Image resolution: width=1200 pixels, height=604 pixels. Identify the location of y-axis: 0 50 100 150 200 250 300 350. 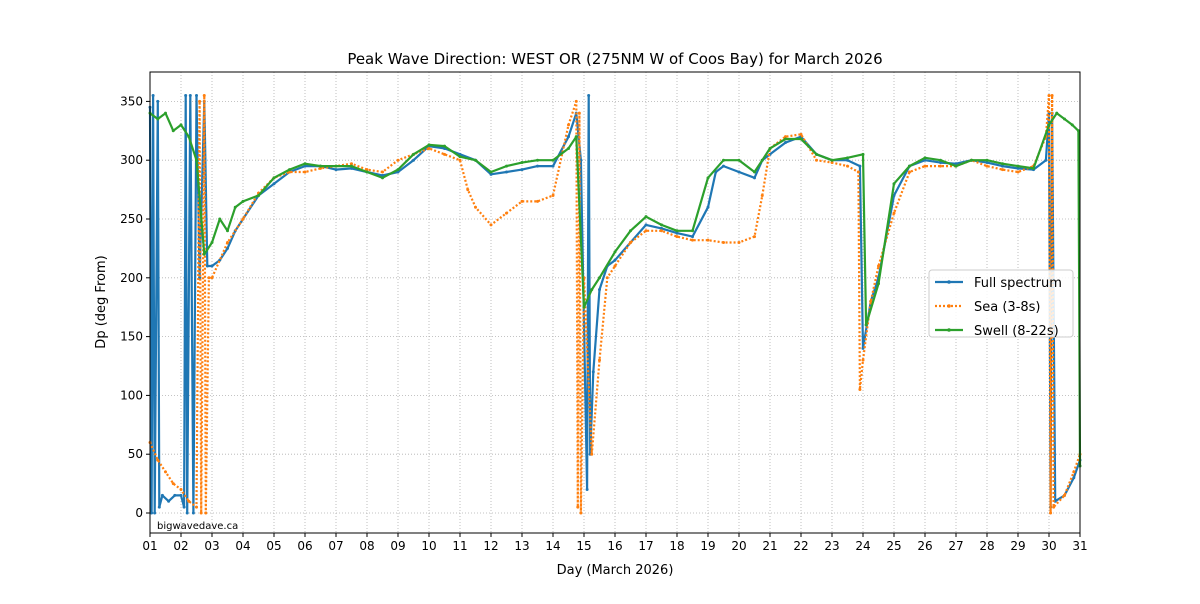
(135, 307).